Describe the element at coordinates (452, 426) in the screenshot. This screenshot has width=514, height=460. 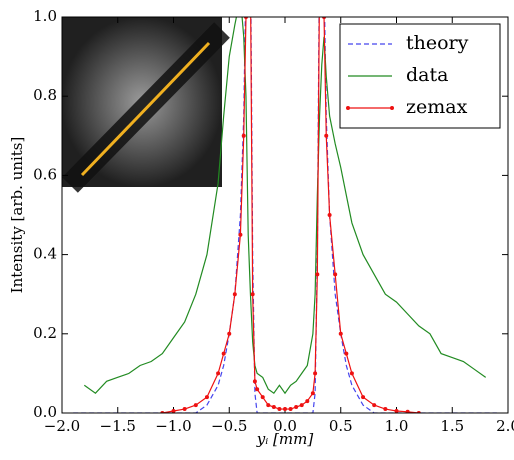
I see `x-tick-label: 1.5` at that location.